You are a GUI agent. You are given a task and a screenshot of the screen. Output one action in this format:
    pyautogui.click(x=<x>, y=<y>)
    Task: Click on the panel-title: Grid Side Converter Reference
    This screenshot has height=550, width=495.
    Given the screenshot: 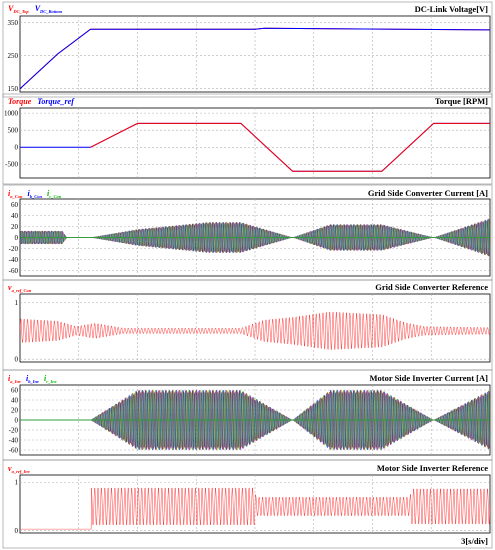 What is the action you would take?
    pyautogui.click(x=431, y=287)
    